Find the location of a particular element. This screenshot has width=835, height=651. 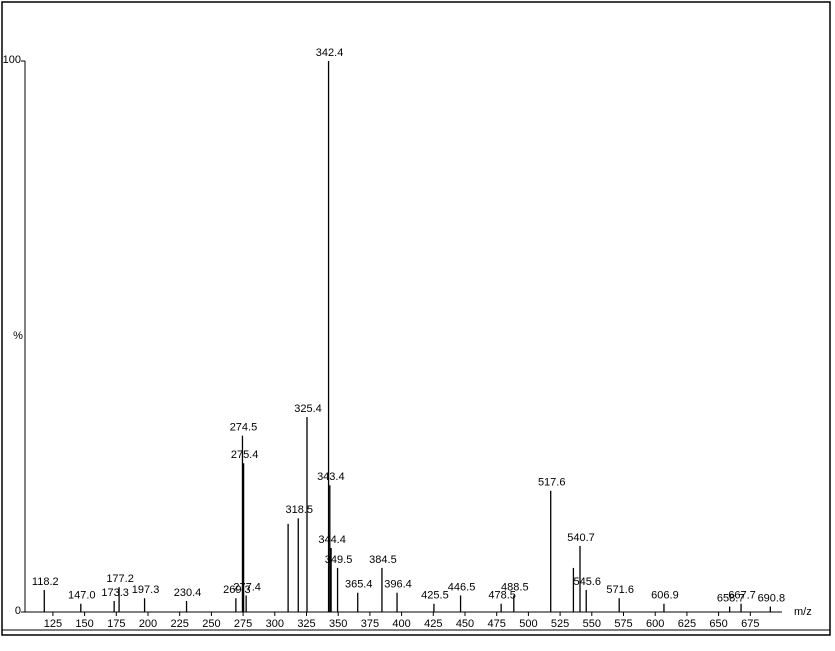

peak-label: 318.5 is located at coordinates (299, 510).